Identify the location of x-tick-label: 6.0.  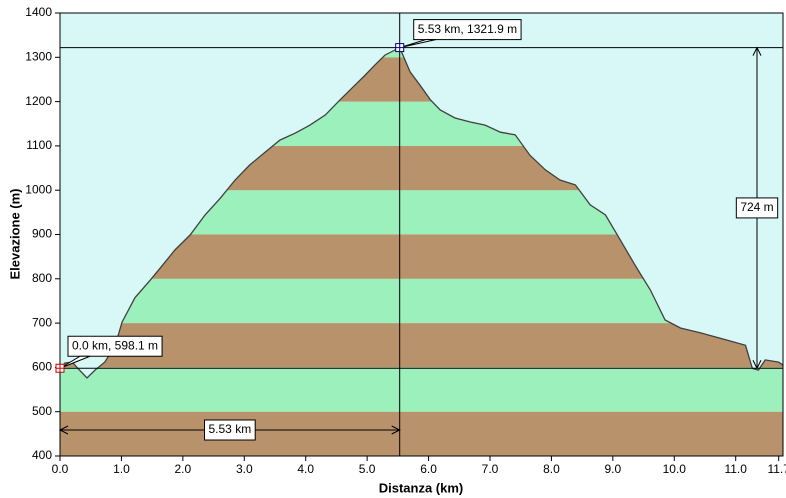
(428, 469).